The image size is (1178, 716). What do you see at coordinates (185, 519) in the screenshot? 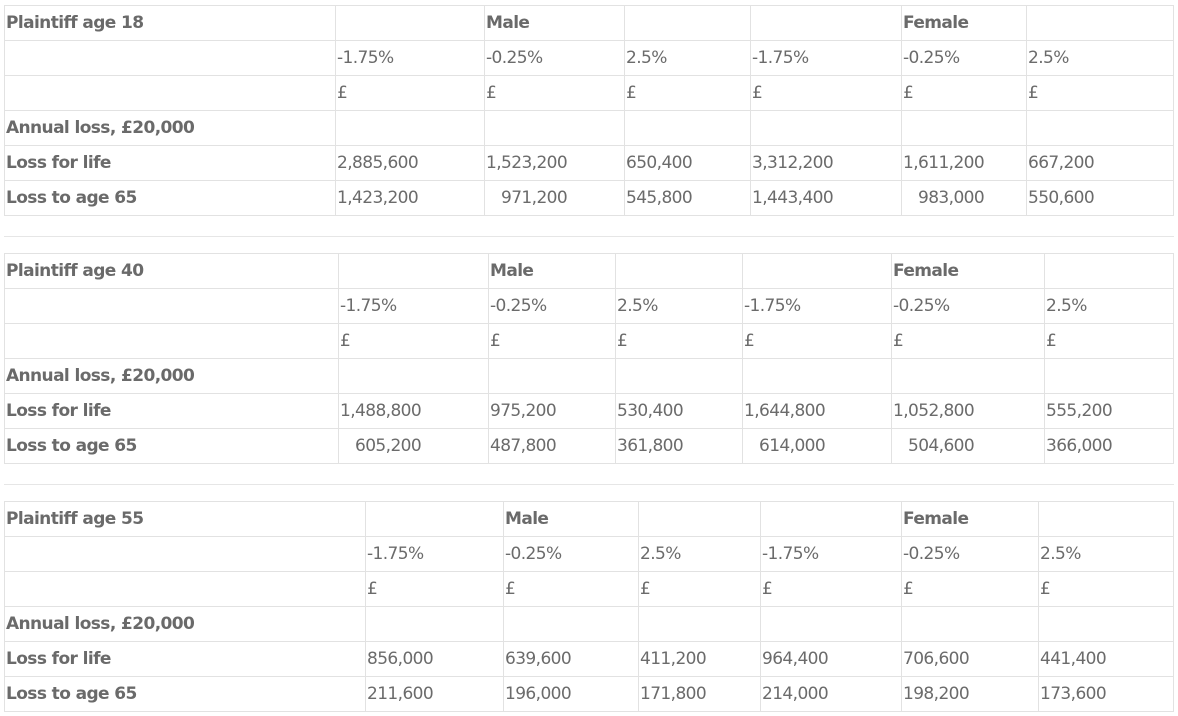
I see `table-title: Plaintiff age 55` at bounding box center [185, 519].